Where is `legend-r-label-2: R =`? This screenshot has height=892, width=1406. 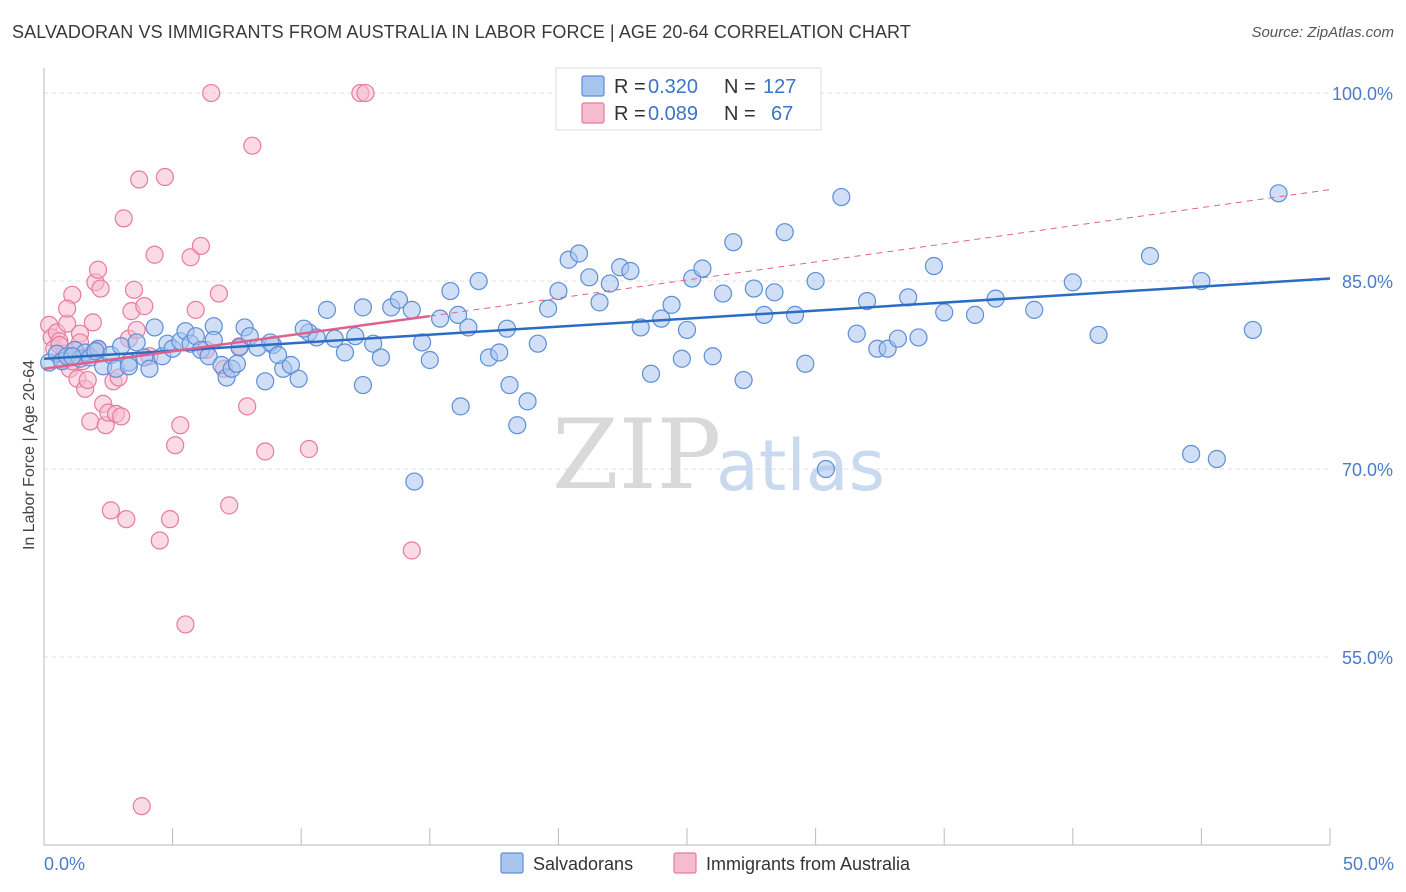 legend-r-label-2: R = is located at coordinates (630, 114).